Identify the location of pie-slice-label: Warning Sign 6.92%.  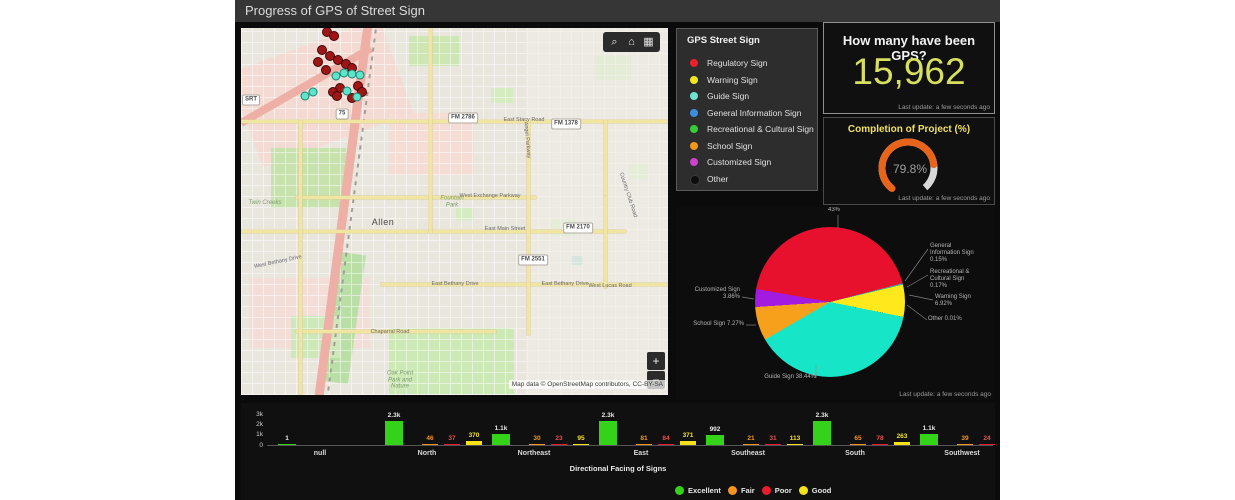
(953, 300).